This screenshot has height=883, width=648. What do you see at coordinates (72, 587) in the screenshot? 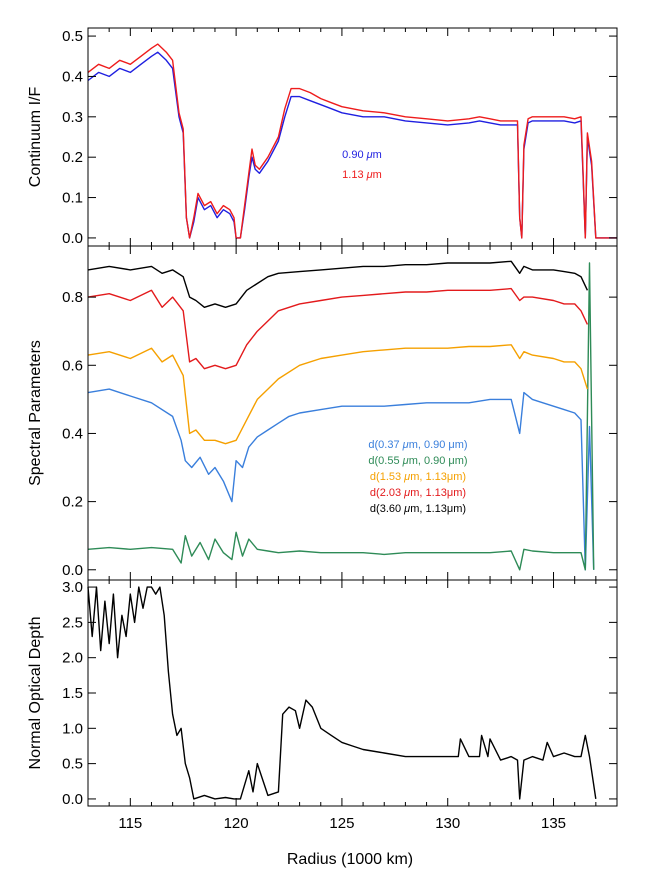
I see `y-tick-label: 3.0` at bounding box center [72, 587].